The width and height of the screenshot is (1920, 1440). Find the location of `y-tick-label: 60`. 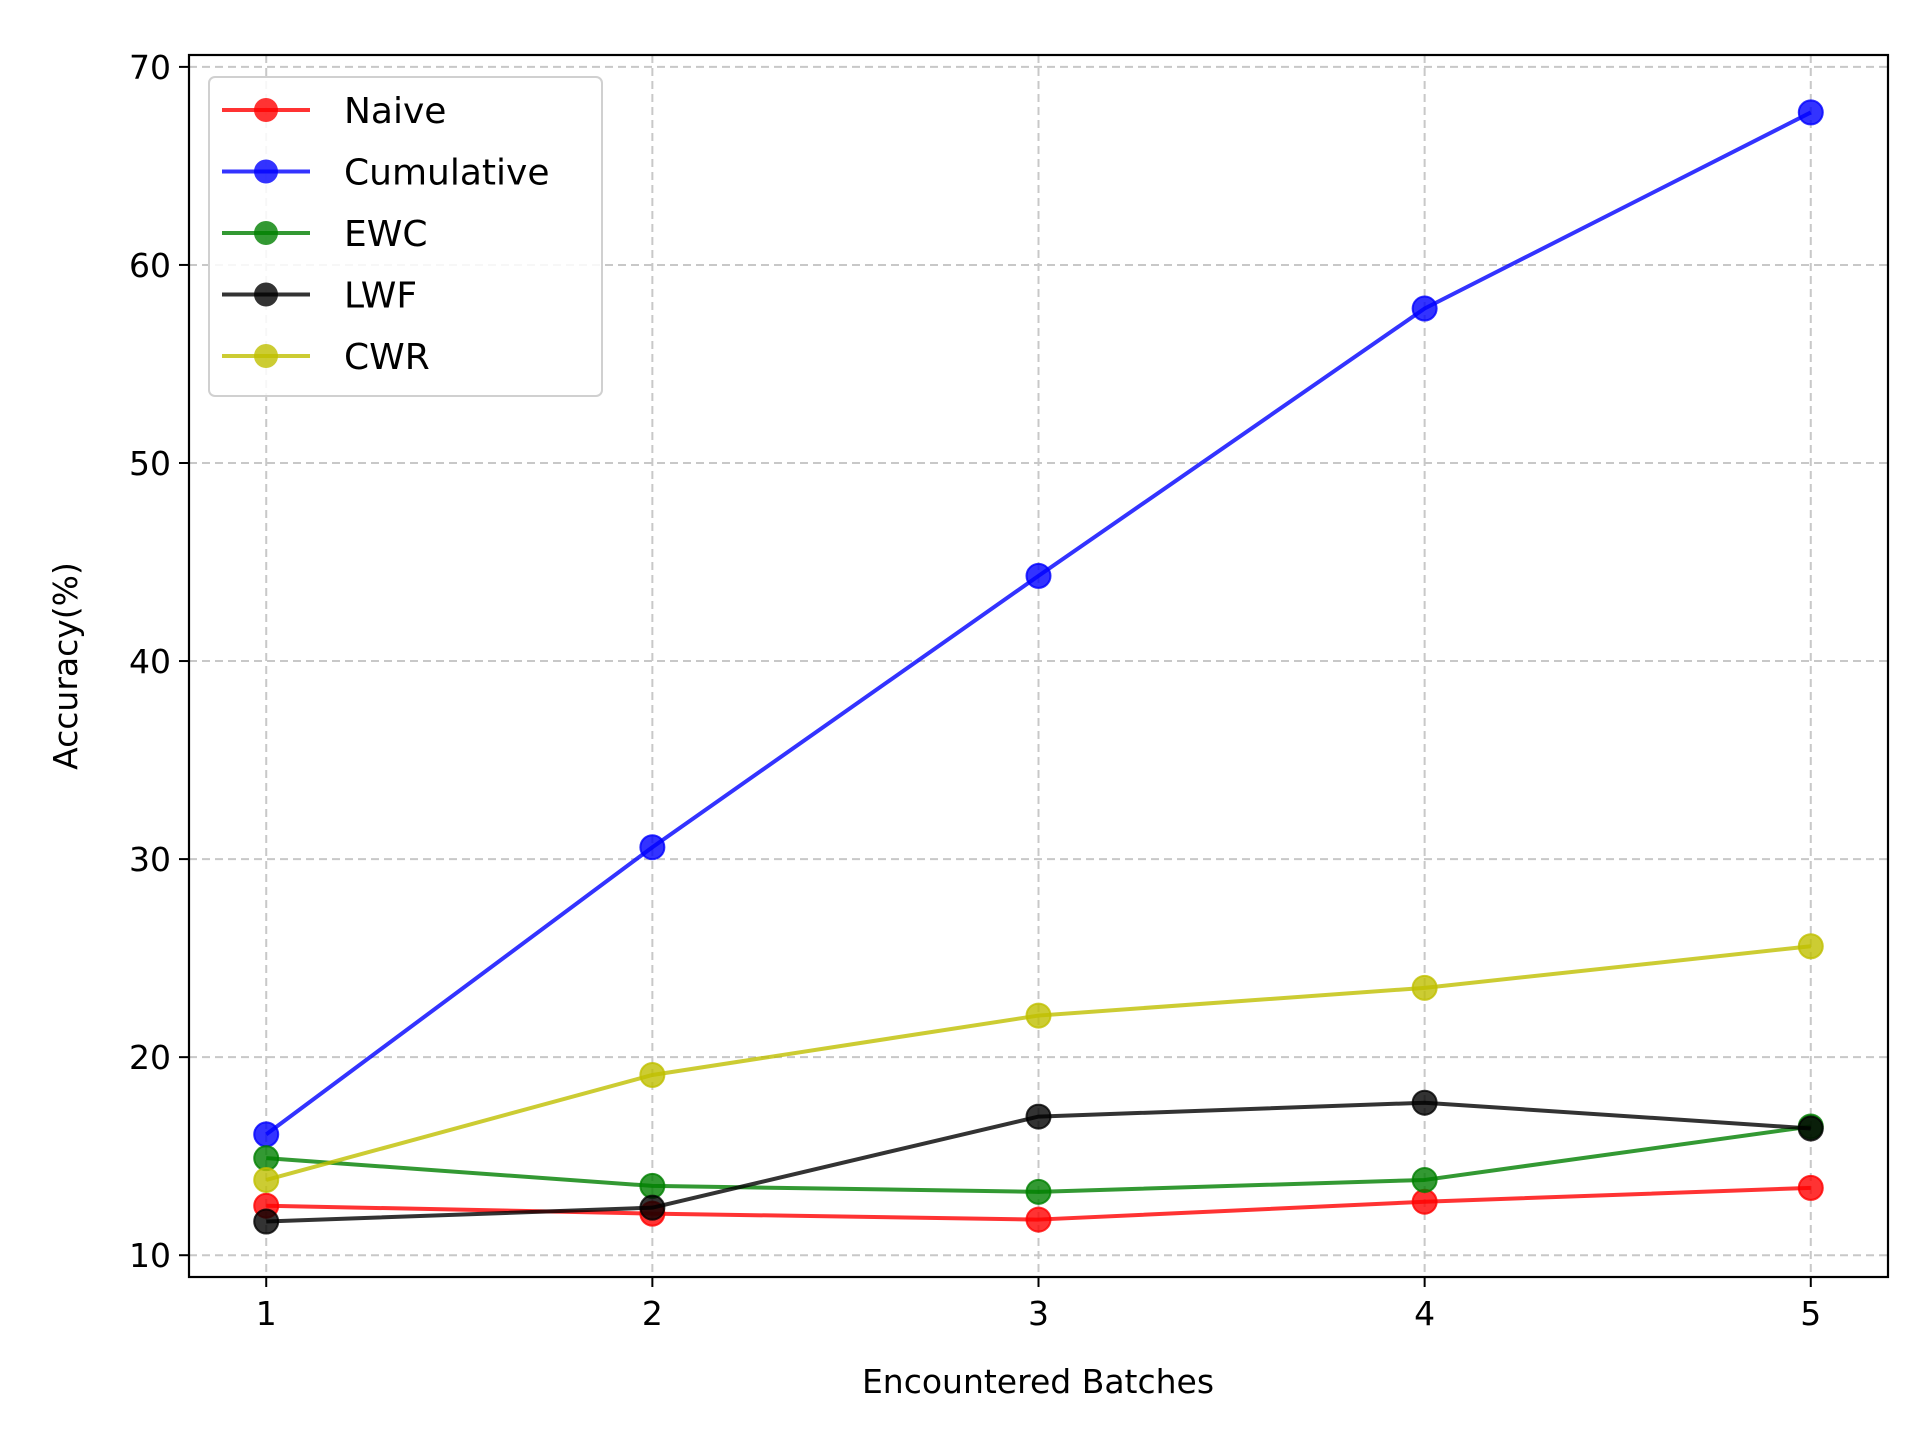

y-tick-label: 60 is located at coordinates (150, 265).